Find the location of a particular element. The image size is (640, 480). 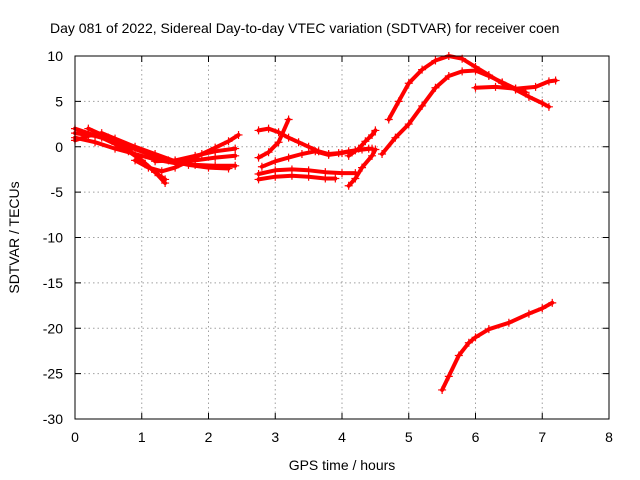

y-tick-label: -25 is located at coordinates (53, 374).